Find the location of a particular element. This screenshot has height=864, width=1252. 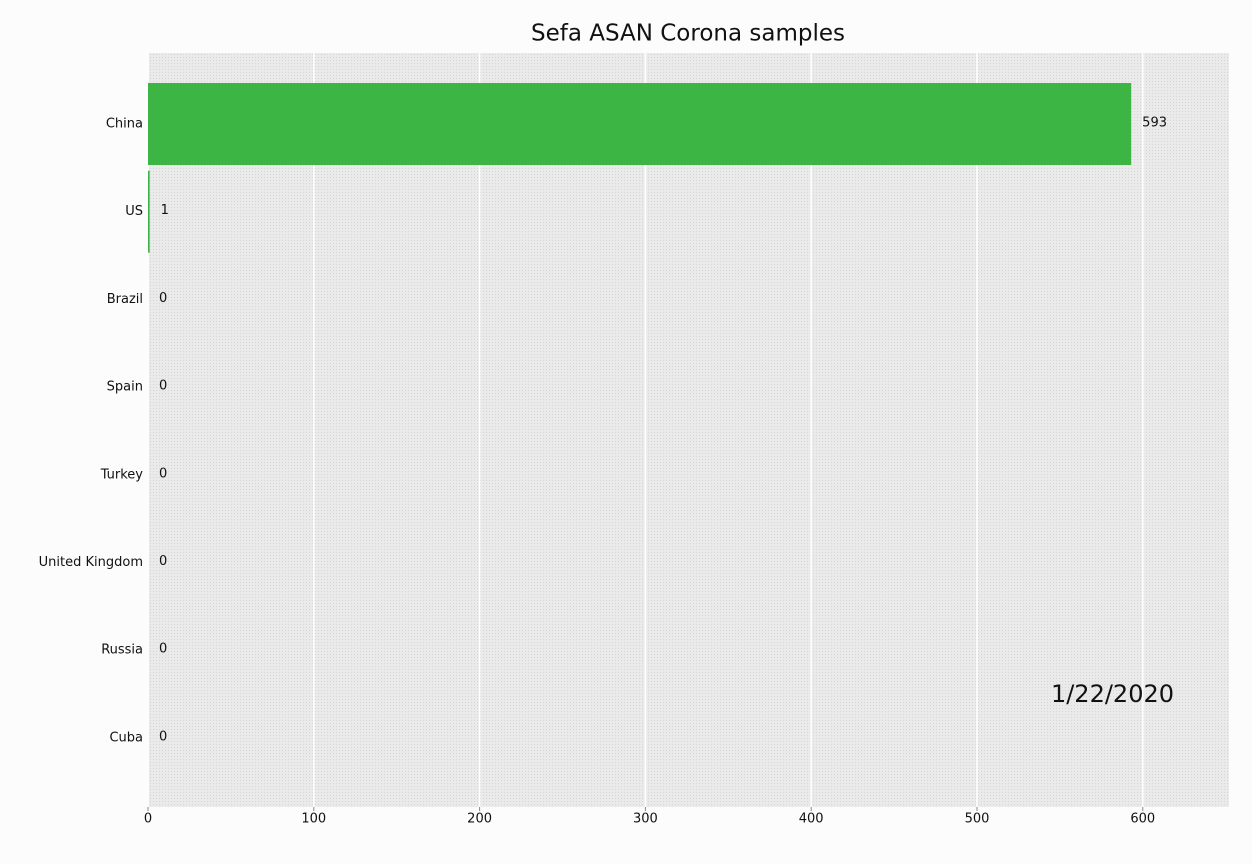

x-tick-label: 0 is located at coordinates (148, 819).